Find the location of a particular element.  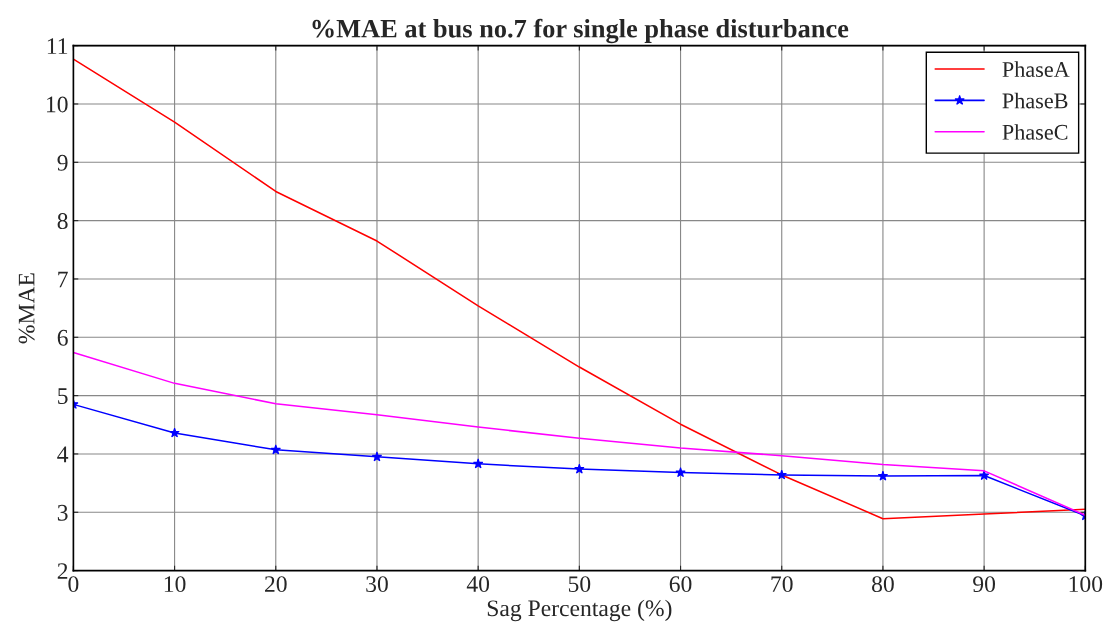

x-tick-label: 10 is located at coordinates (175, 584).